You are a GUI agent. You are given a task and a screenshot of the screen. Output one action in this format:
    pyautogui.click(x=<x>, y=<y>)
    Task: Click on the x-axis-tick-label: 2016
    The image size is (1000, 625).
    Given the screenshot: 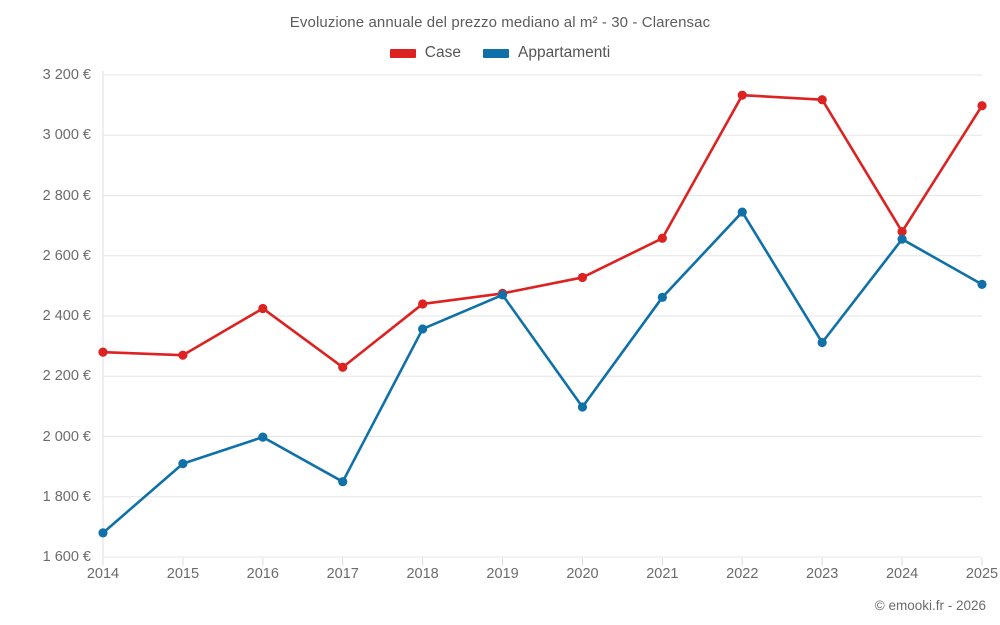 What is the action you would take?
    pyautogui.click(x=262, y=574)
    